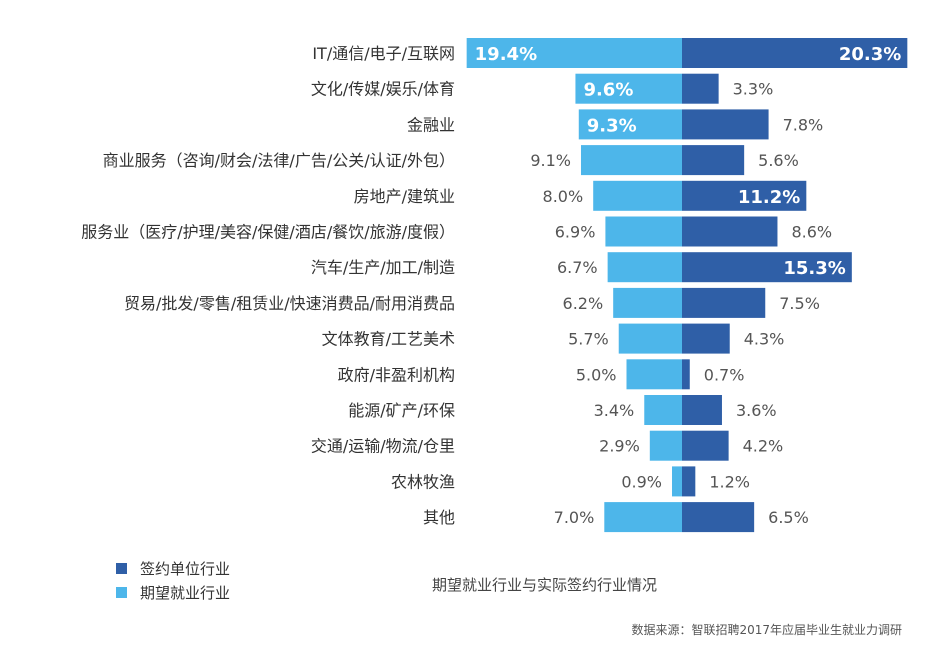  What do you see at coordinates (766, 630) in the screenshot?
I see `data-source-note: 数据来源：智联招聘2017年应届毕业生就业力调研` at bounding box center [766, 630].